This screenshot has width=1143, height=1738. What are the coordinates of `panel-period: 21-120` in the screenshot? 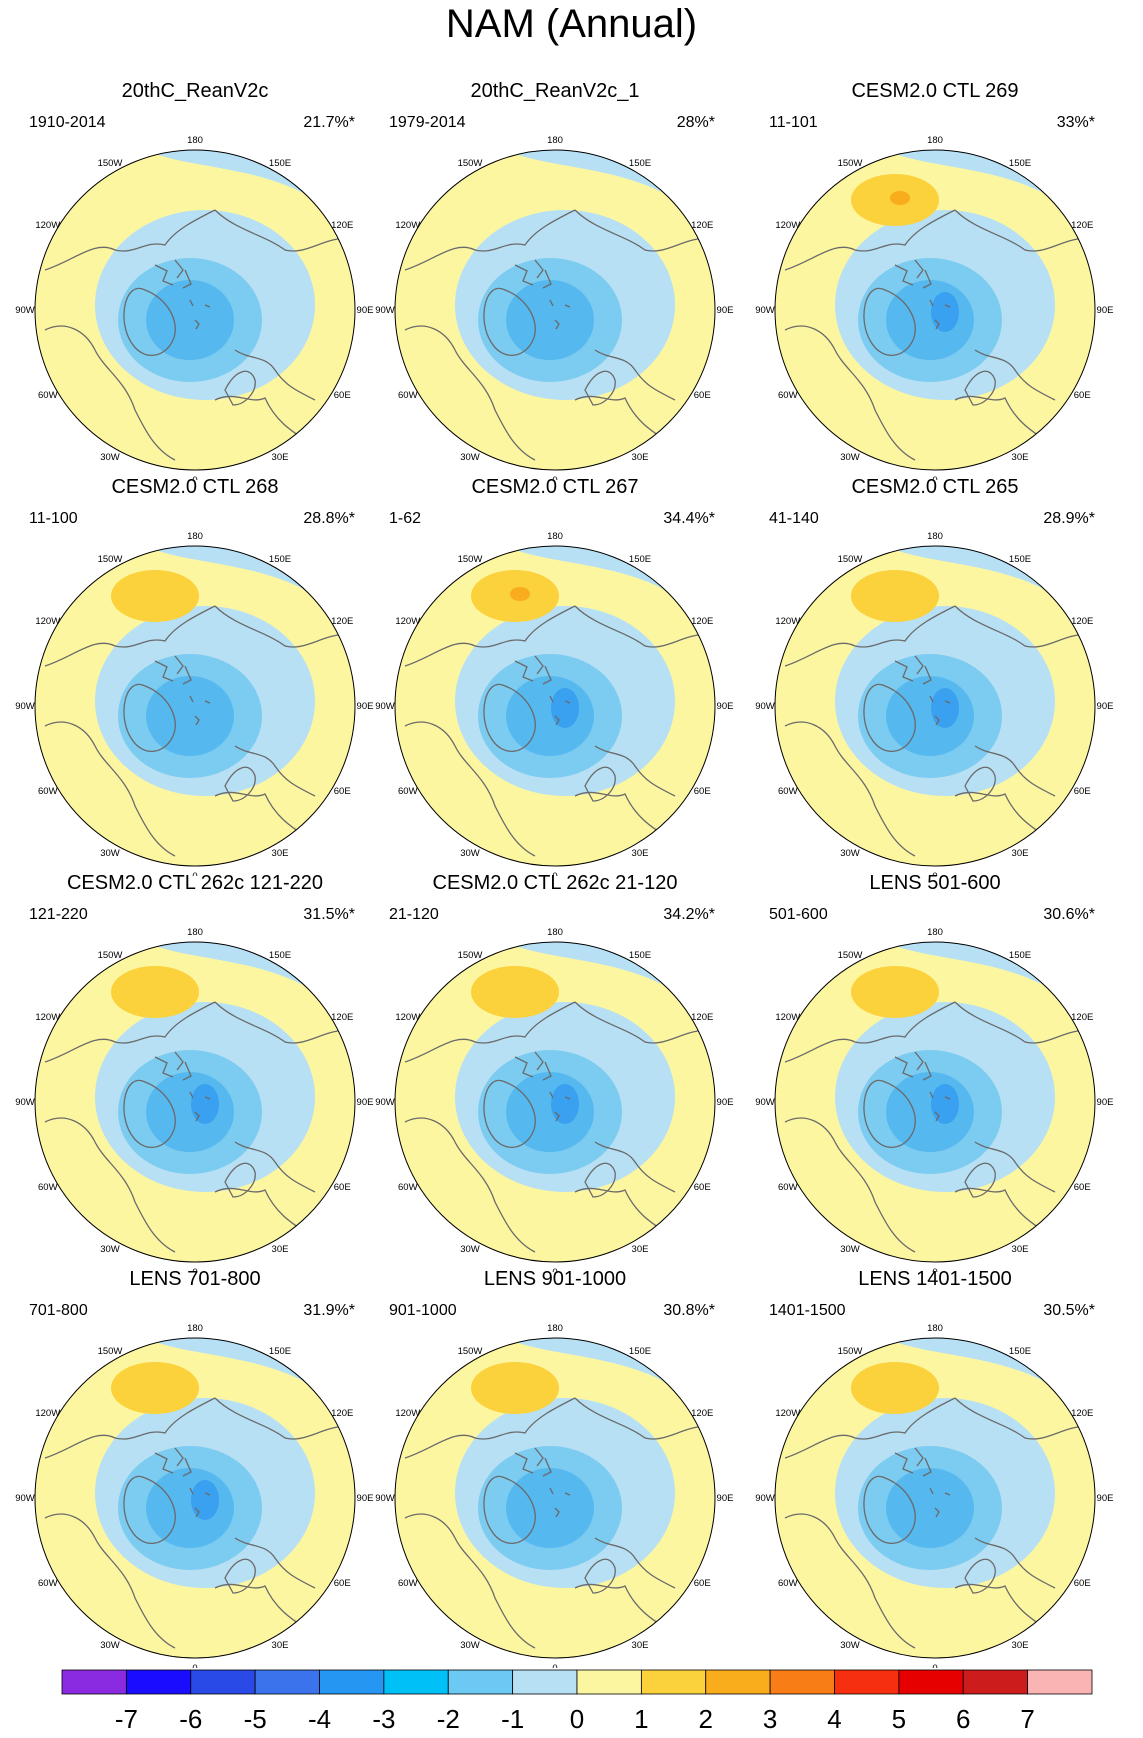 It's located at (414, 914).